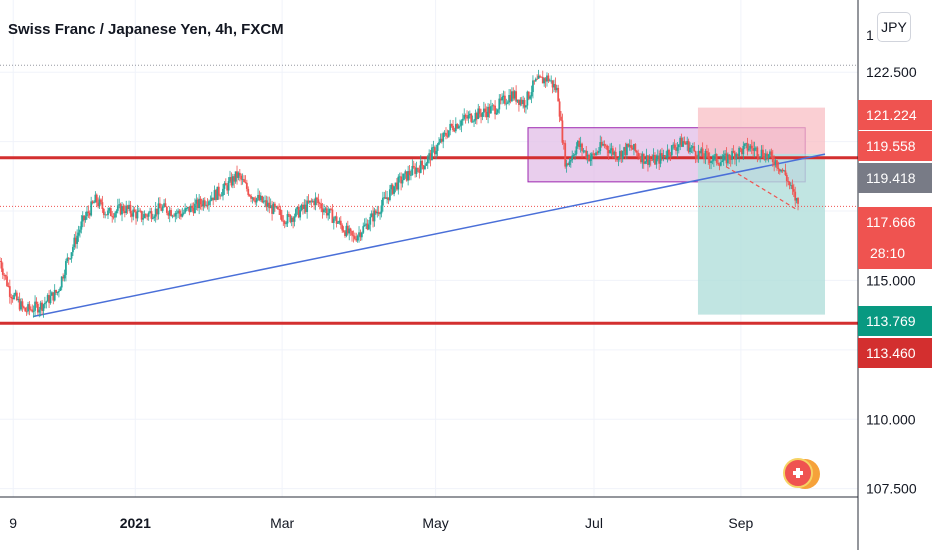 The height and width of the screenshot is (550, 932). What do you see at coordinates (895, 178) in the screenshot?
I see `price-badge` at bounding box center [895, 178].